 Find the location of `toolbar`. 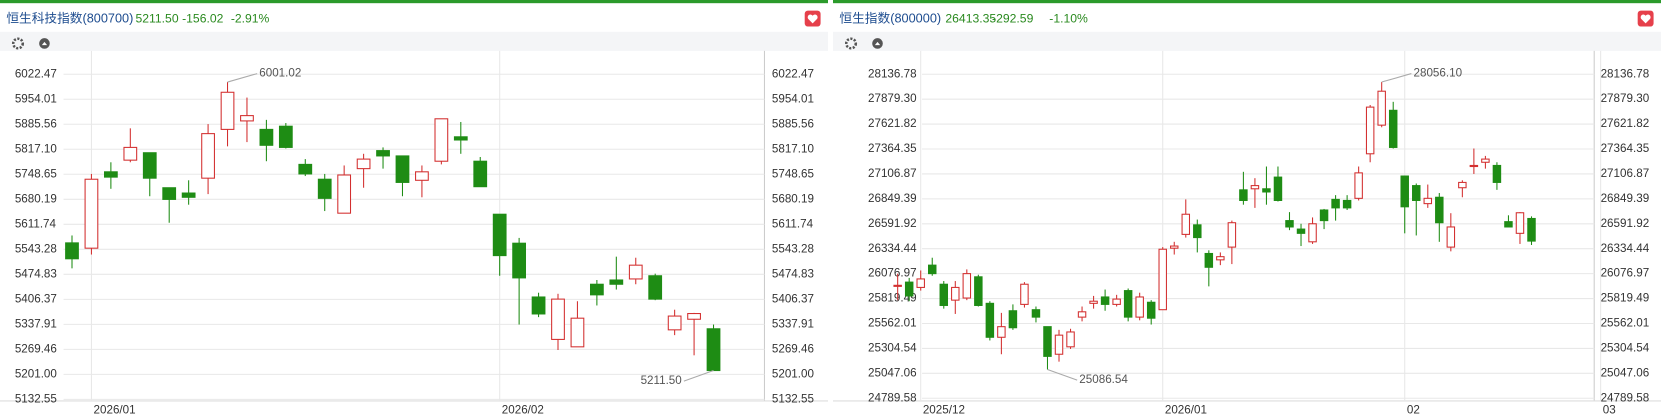

toolbar is located at coordinates (1247, 41).